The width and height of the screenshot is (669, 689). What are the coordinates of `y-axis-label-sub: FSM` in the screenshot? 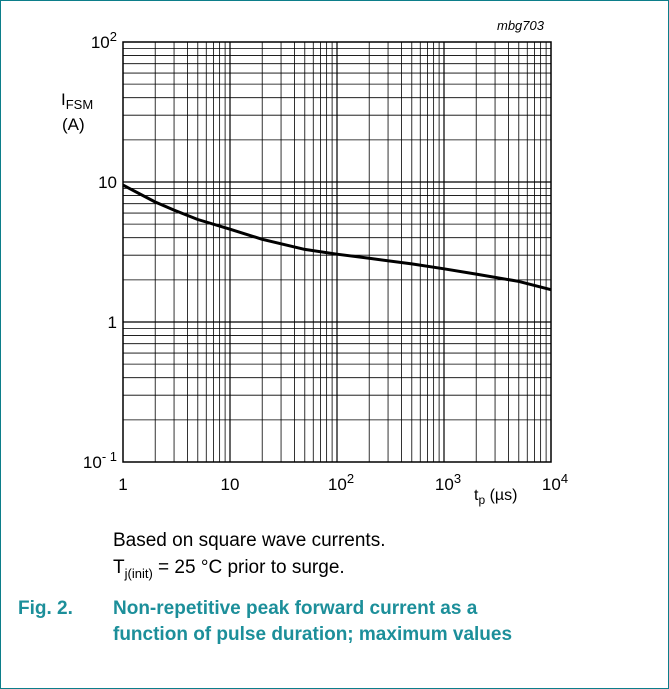 It's located at (79, 104).